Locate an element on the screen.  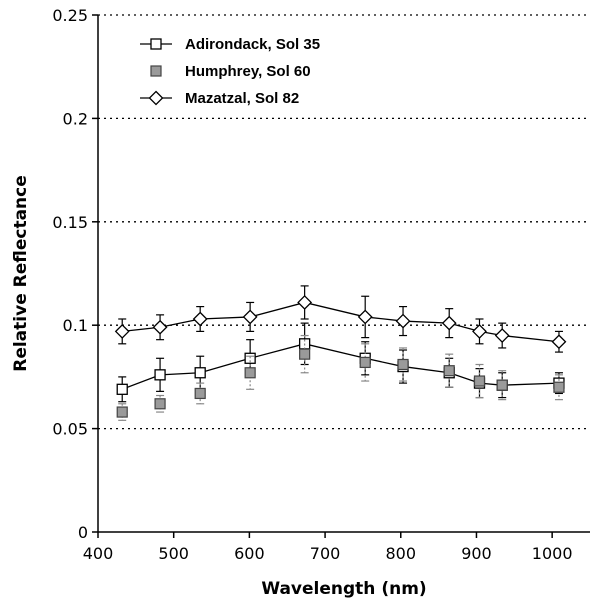
legend-item-2: Mazatzal, Sol 82 is located at coordinates (219, 98).